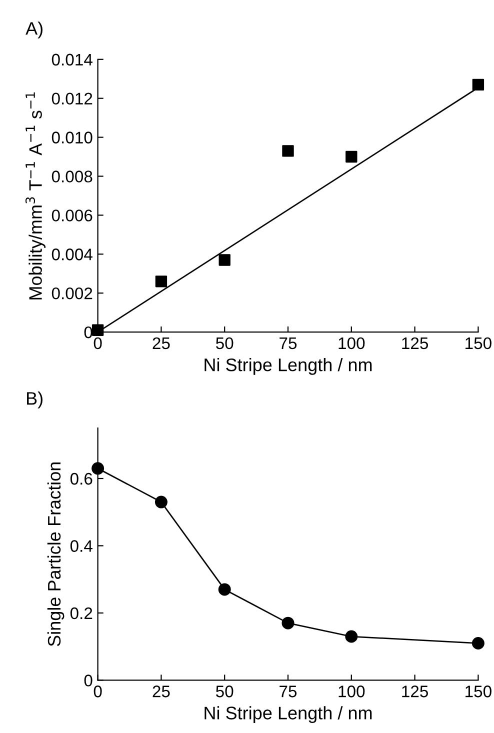 This screenshot has width=494, height=733. What do you see at coordinates (72, 60) in the screenshot?
I see `y-tick-label: 0.014` at bounding box center [72, 60].